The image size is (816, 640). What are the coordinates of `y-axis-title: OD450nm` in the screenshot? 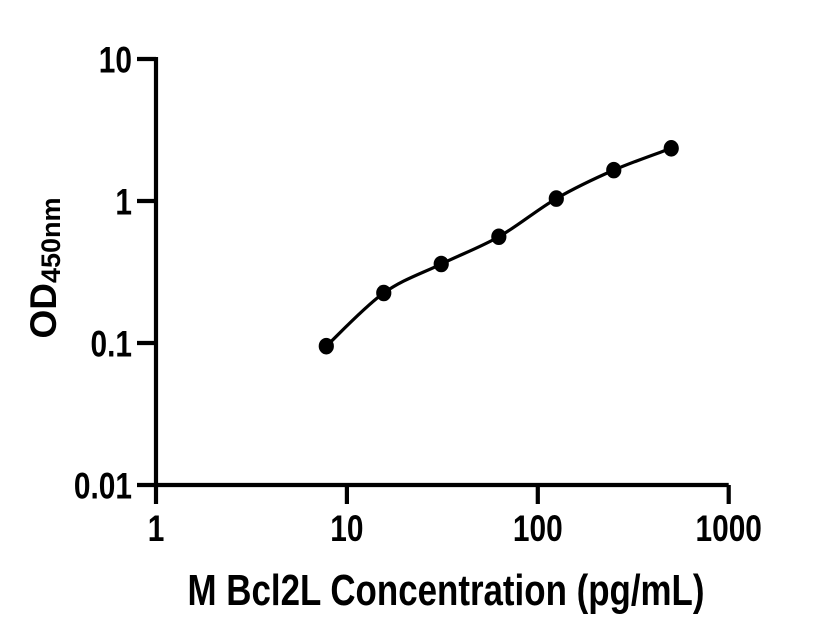 It's located at (44, 267).